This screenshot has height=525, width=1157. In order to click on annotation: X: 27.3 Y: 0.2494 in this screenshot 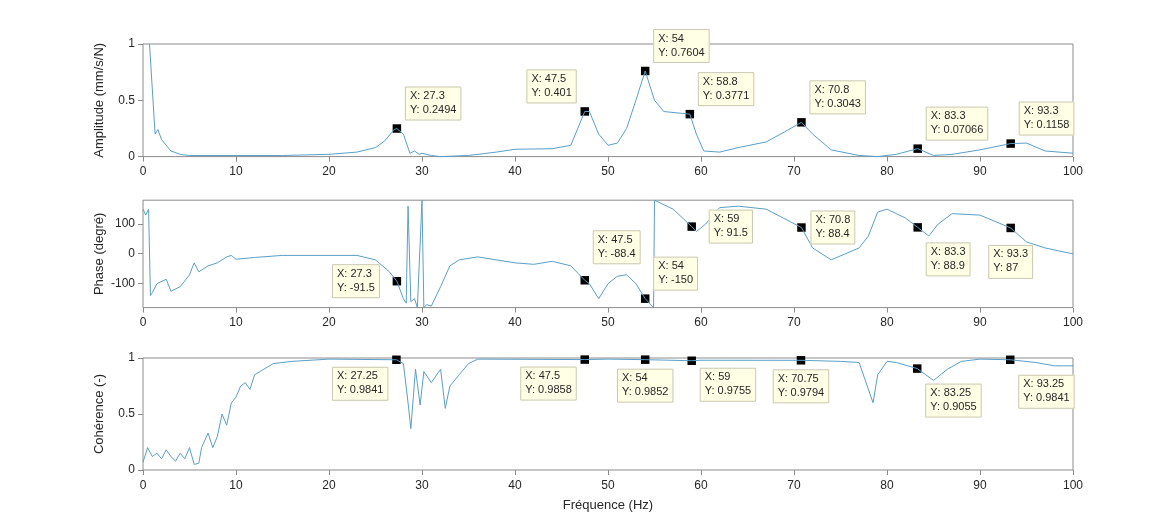, I will do `click(433, 102)`.